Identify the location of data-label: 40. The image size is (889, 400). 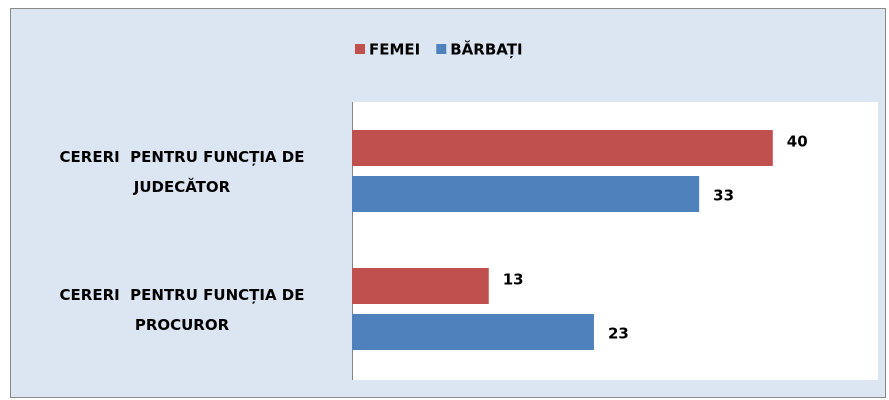
(797, 142).